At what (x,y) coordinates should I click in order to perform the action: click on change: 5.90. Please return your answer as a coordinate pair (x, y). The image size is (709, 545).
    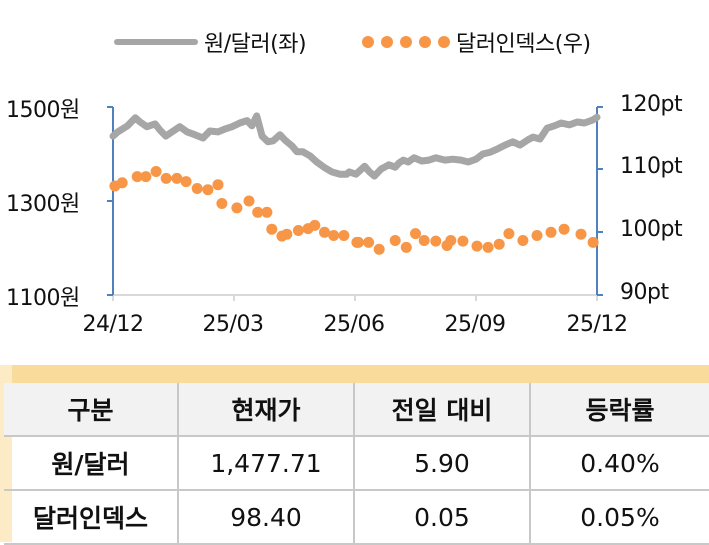
    Looking at the image, I should click on (441, 463).